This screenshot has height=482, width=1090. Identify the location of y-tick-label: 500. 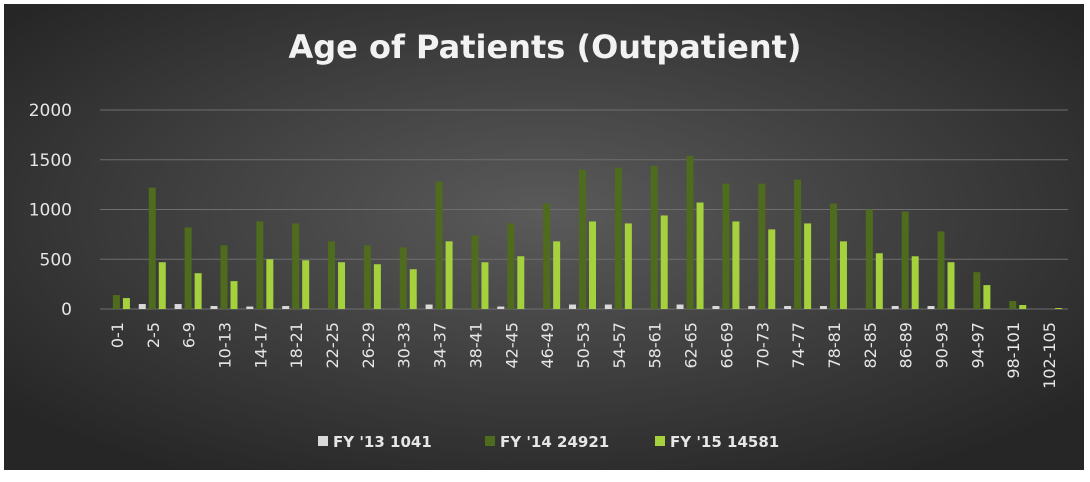
(56, 260).